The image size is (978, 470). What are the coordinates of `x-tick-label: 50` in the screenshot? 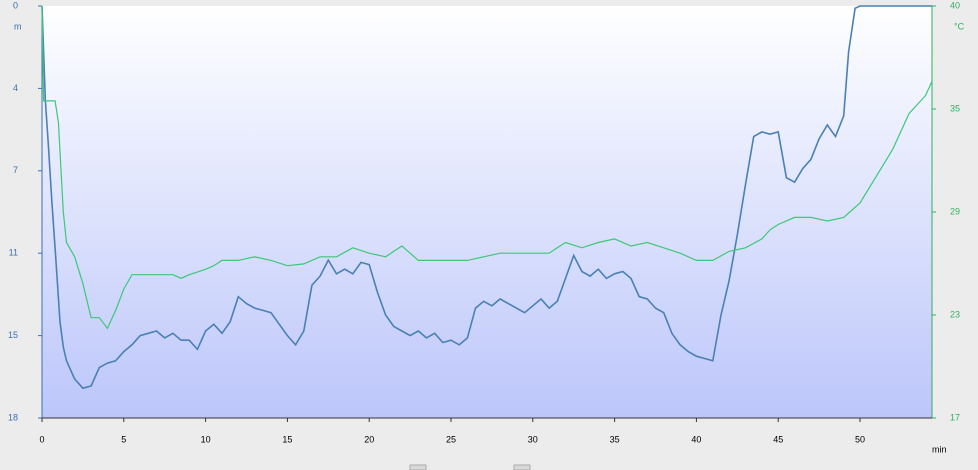 It's located at (860, 439).